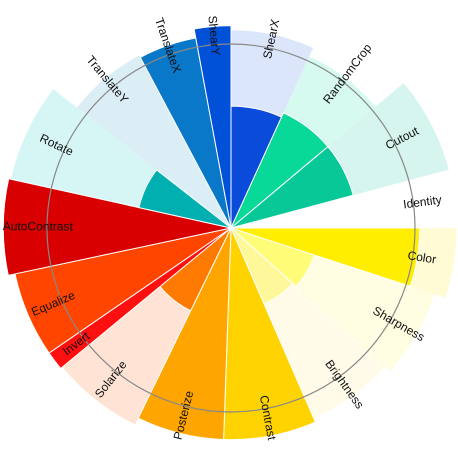 This screenshot has height=457, width=458. I want to click on wedge-sharpness, so click(272, 257).